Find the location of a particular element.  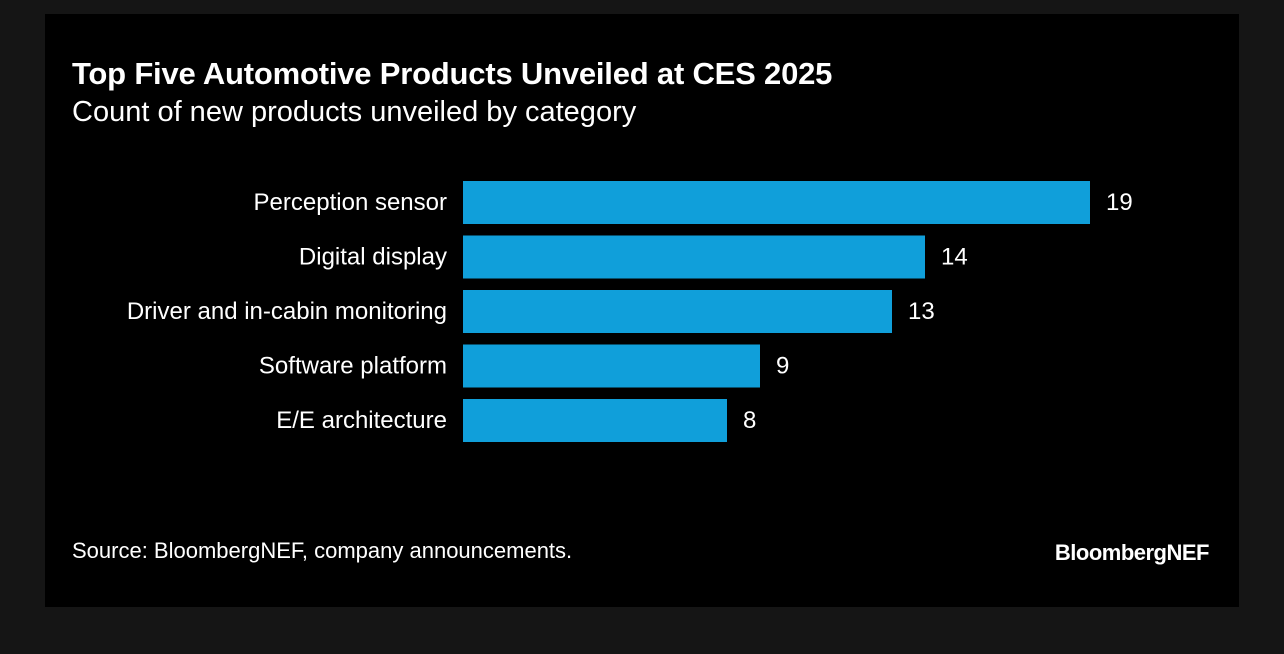

value-label: 14 is located at coordinates (954, 257).